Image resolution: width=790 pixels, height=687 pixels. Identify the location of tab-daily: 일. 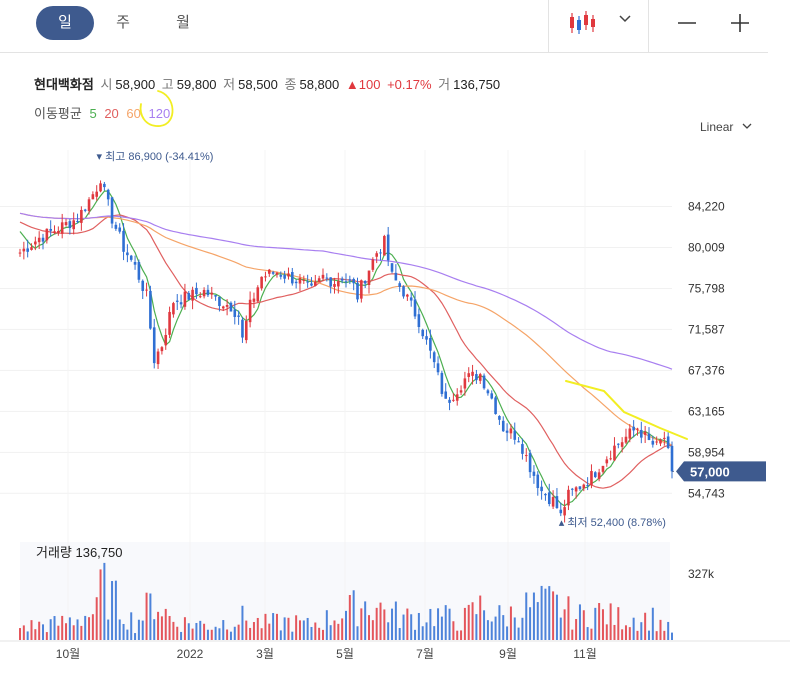
(65, 23).